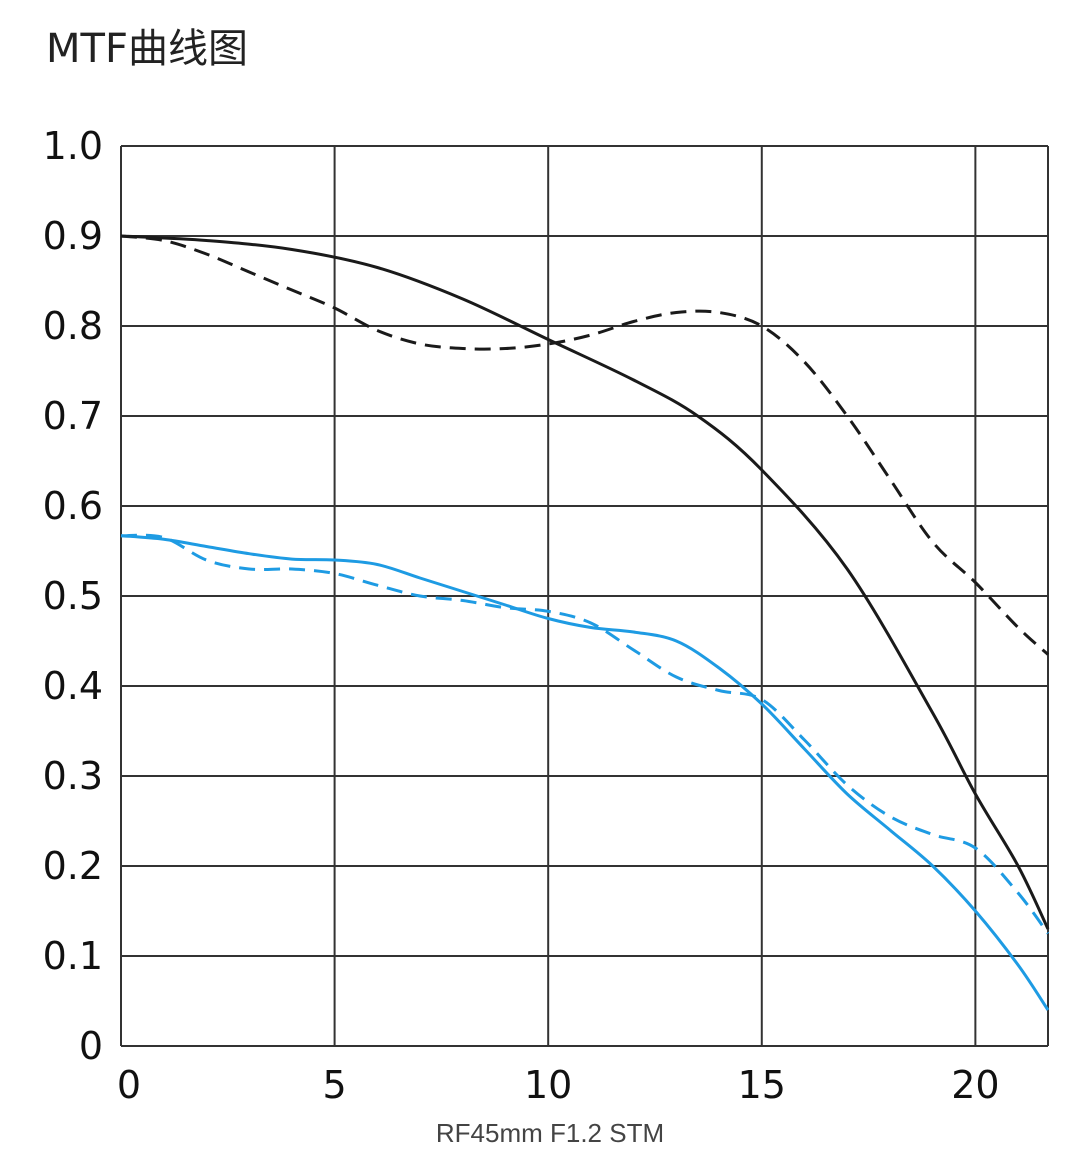 This screenshot has height=1174, width=1080. I want to click on y-tick-label: 0.8, so click(73, 326).